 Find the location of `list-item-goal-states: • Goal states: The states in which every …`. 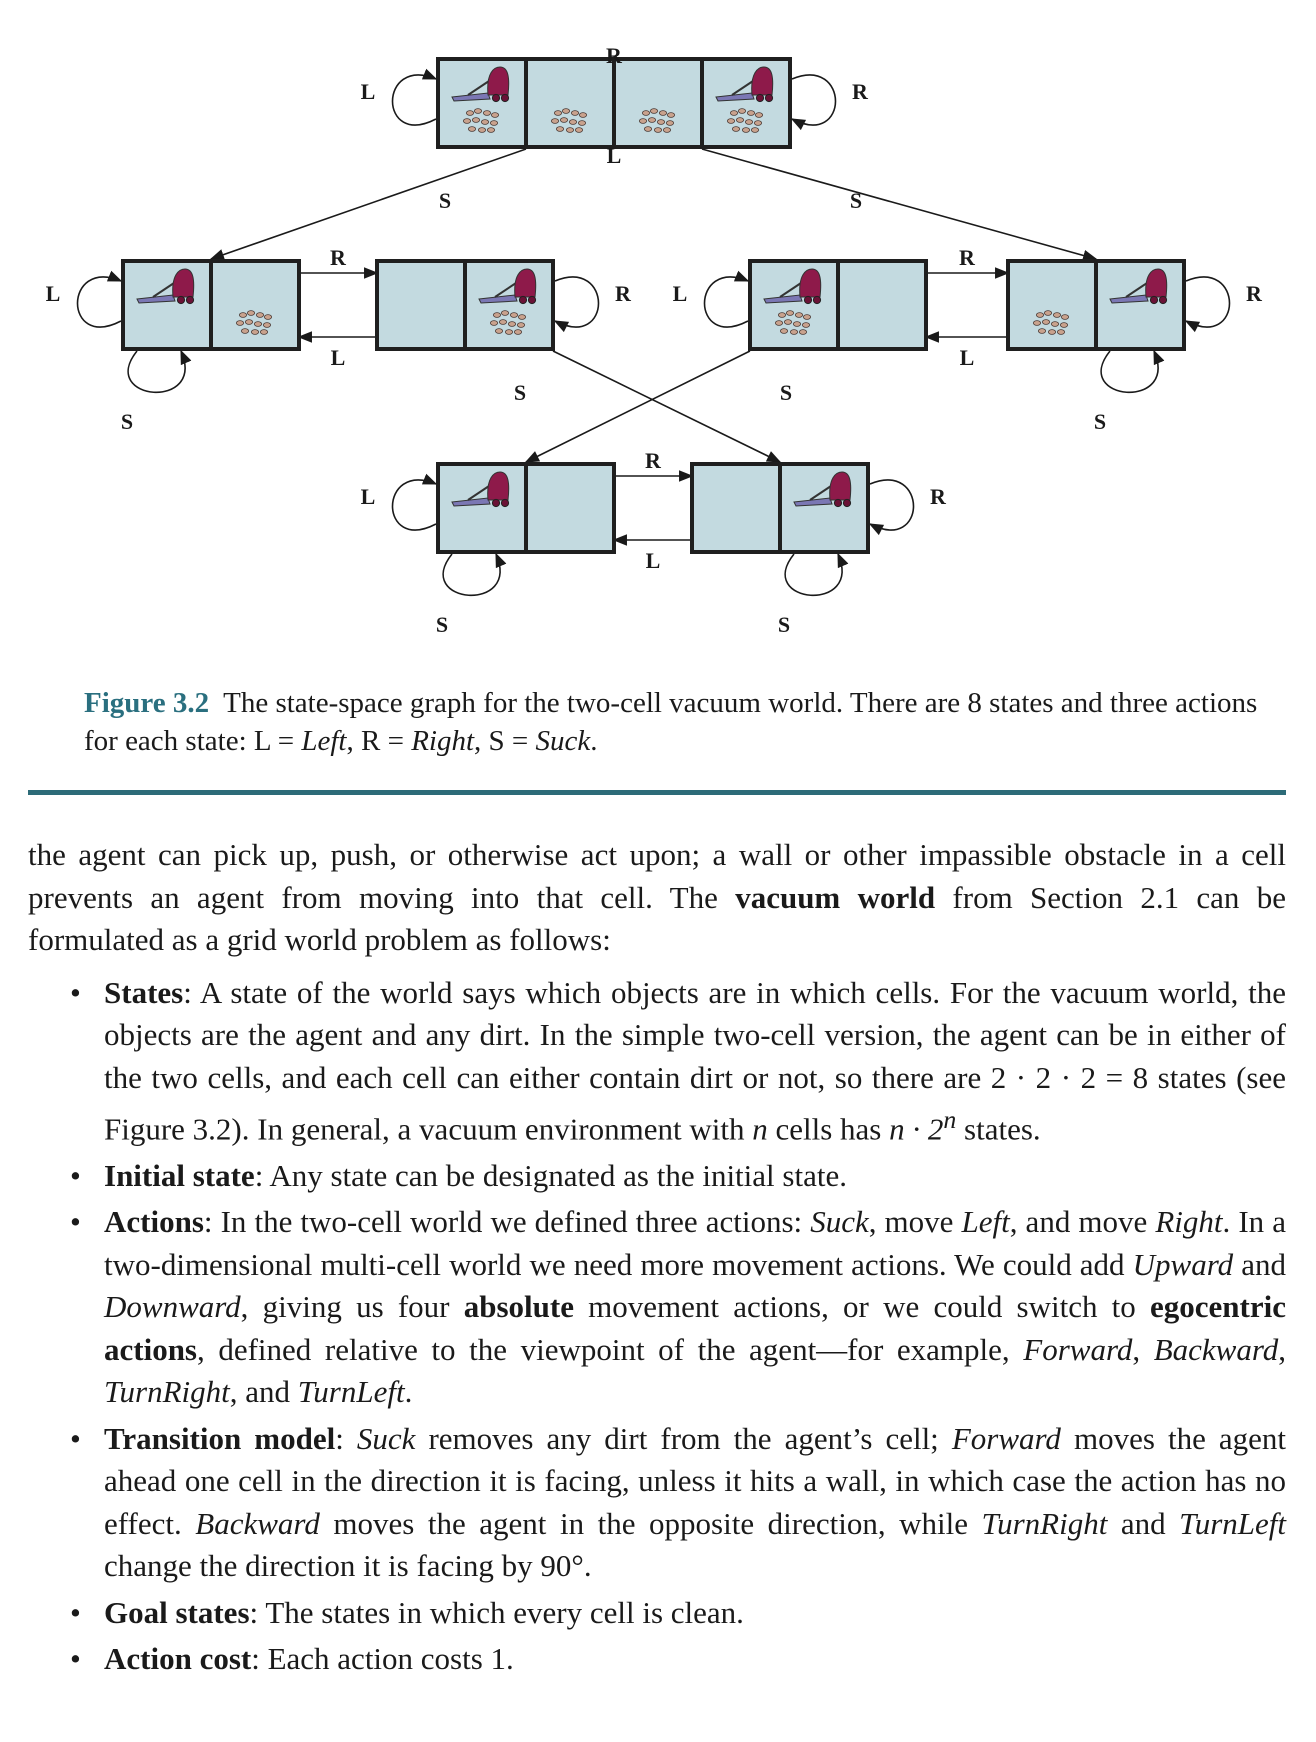

list-item-goal-states: • Goal states: The states in which every … is located at coordinates (657, 1613).